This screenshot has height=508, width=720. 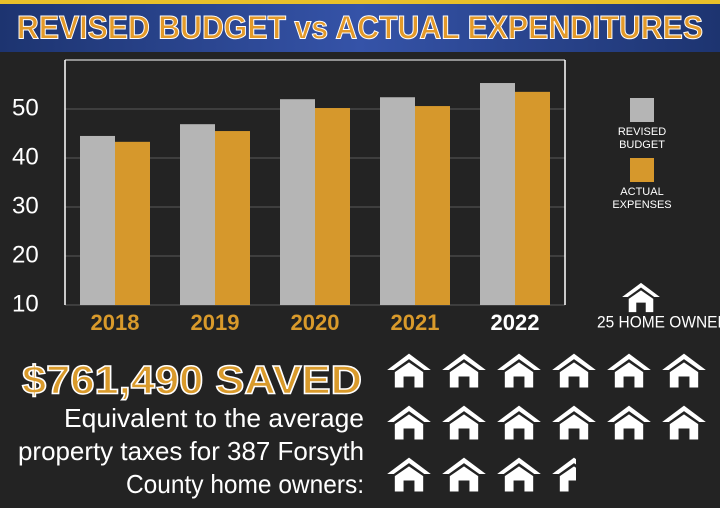 What do you see at coordinates (215, 322) in the screenshot?
I see `x-tick-label: 2019` at bounding box center [215, 322].